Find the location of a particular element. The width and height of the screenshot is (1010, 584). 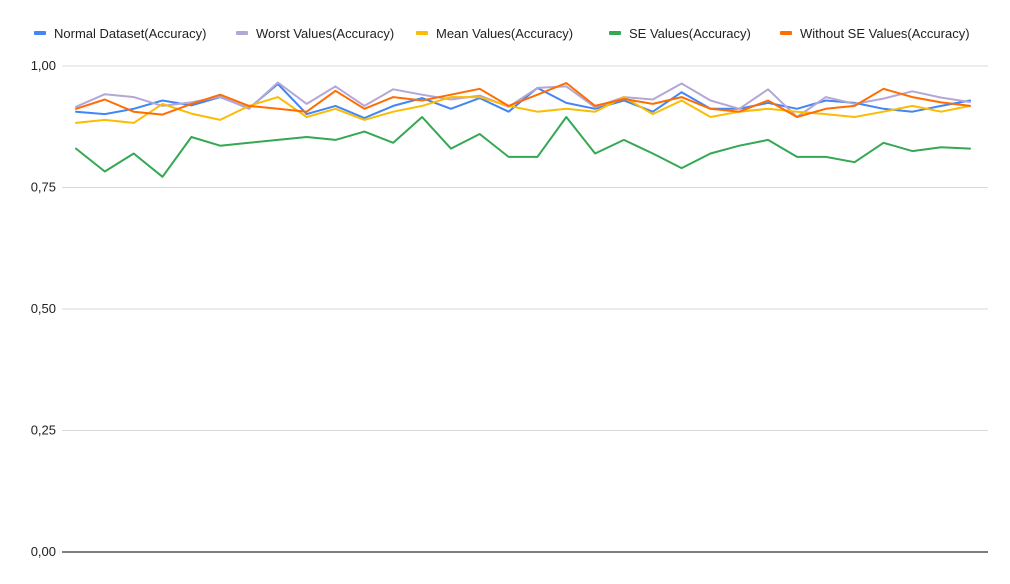

legend-label: Mean Values(Accuracy) is located at coordinates (504, 33).